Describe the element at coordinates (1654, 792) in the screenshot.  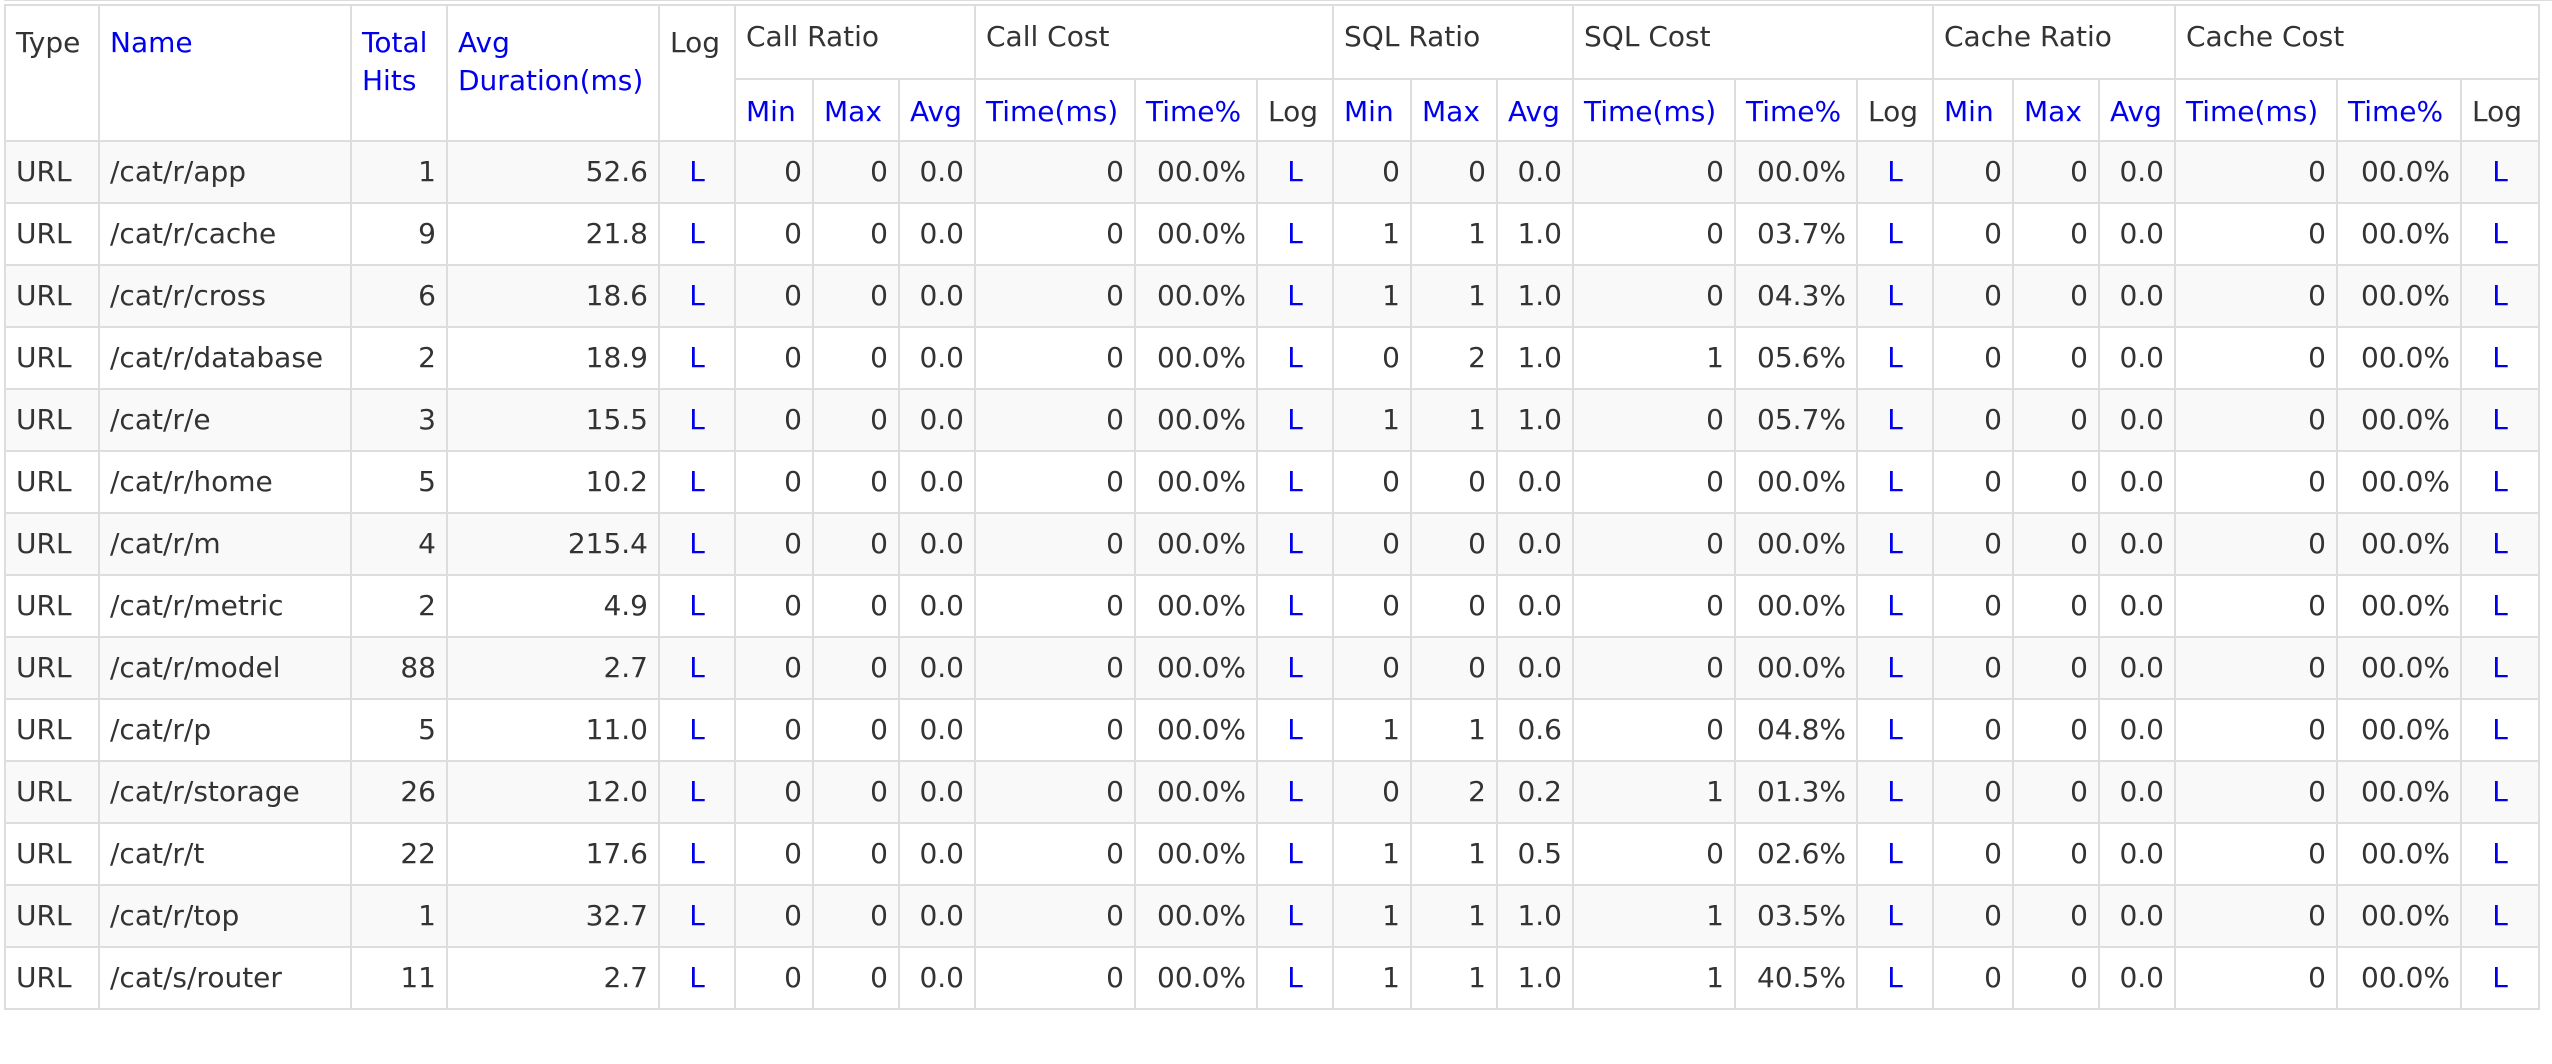
I see `cell-sql-time-ms: 1` at that location.